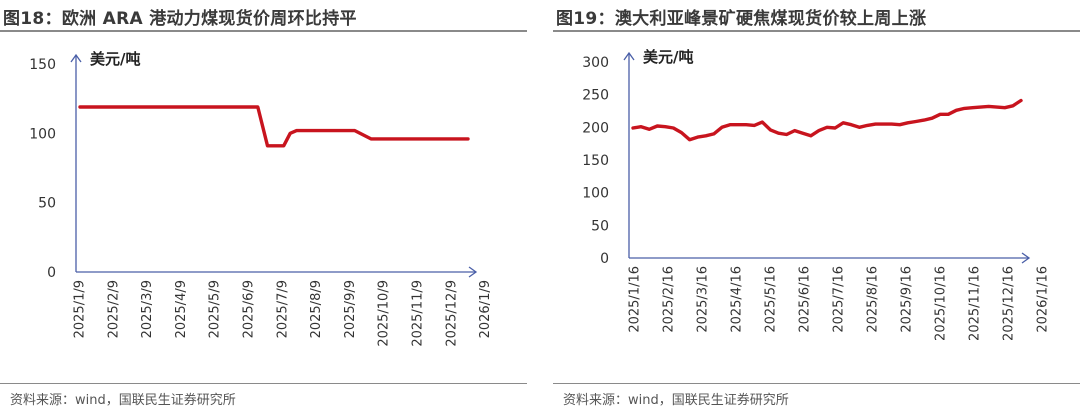  Describe the element at coordinates (703, 299) in the screenshot. I see `x-tick-label: 2025/3/16` at that location.